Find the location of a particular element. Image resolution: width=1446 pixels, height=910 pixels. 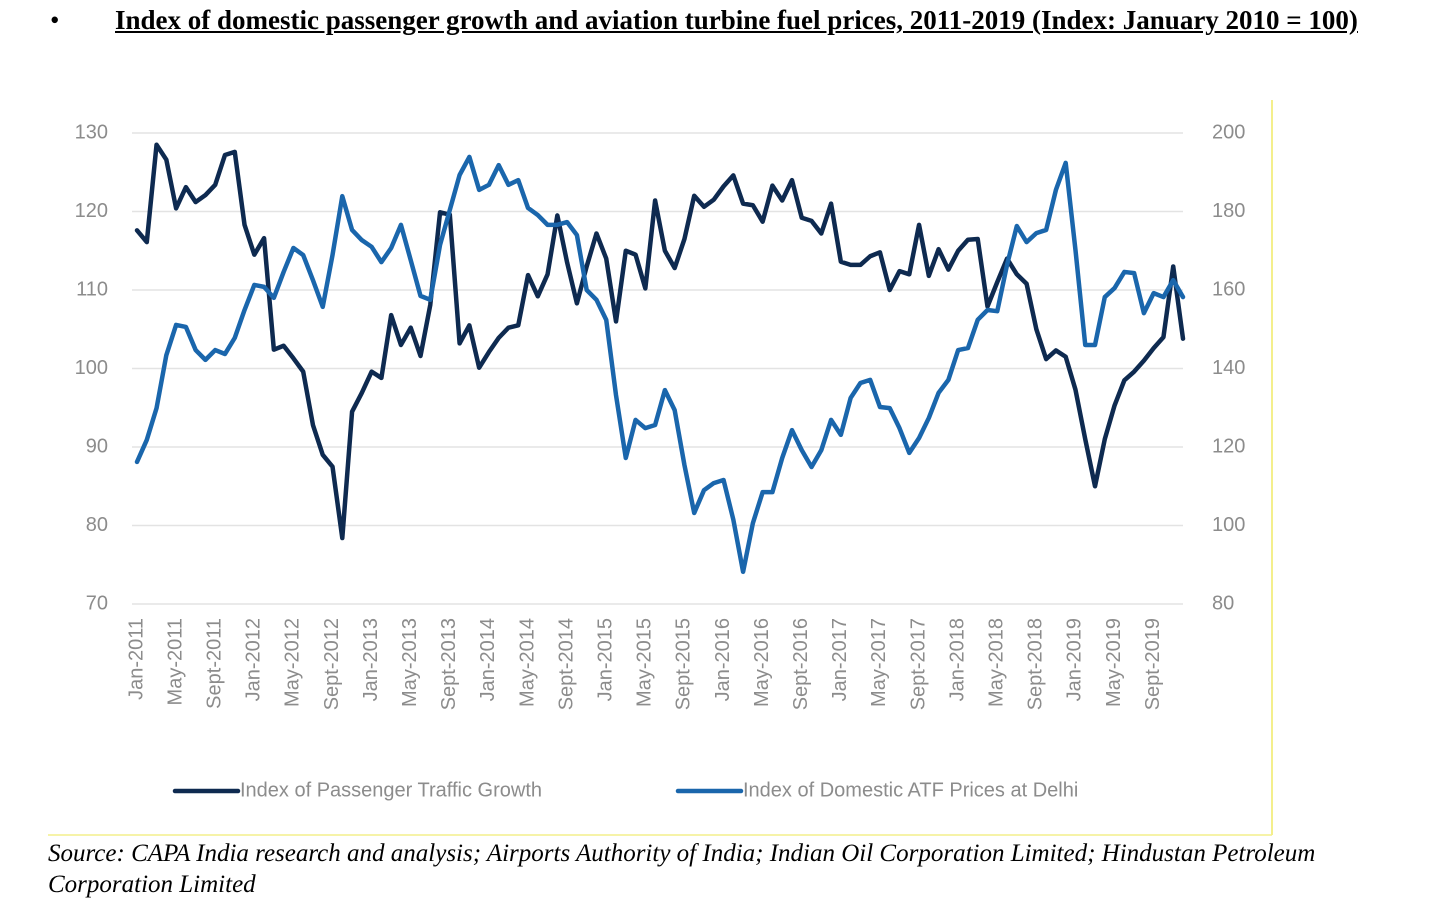

y2-tick-label: 200 is located at coordinates (1228, 132).